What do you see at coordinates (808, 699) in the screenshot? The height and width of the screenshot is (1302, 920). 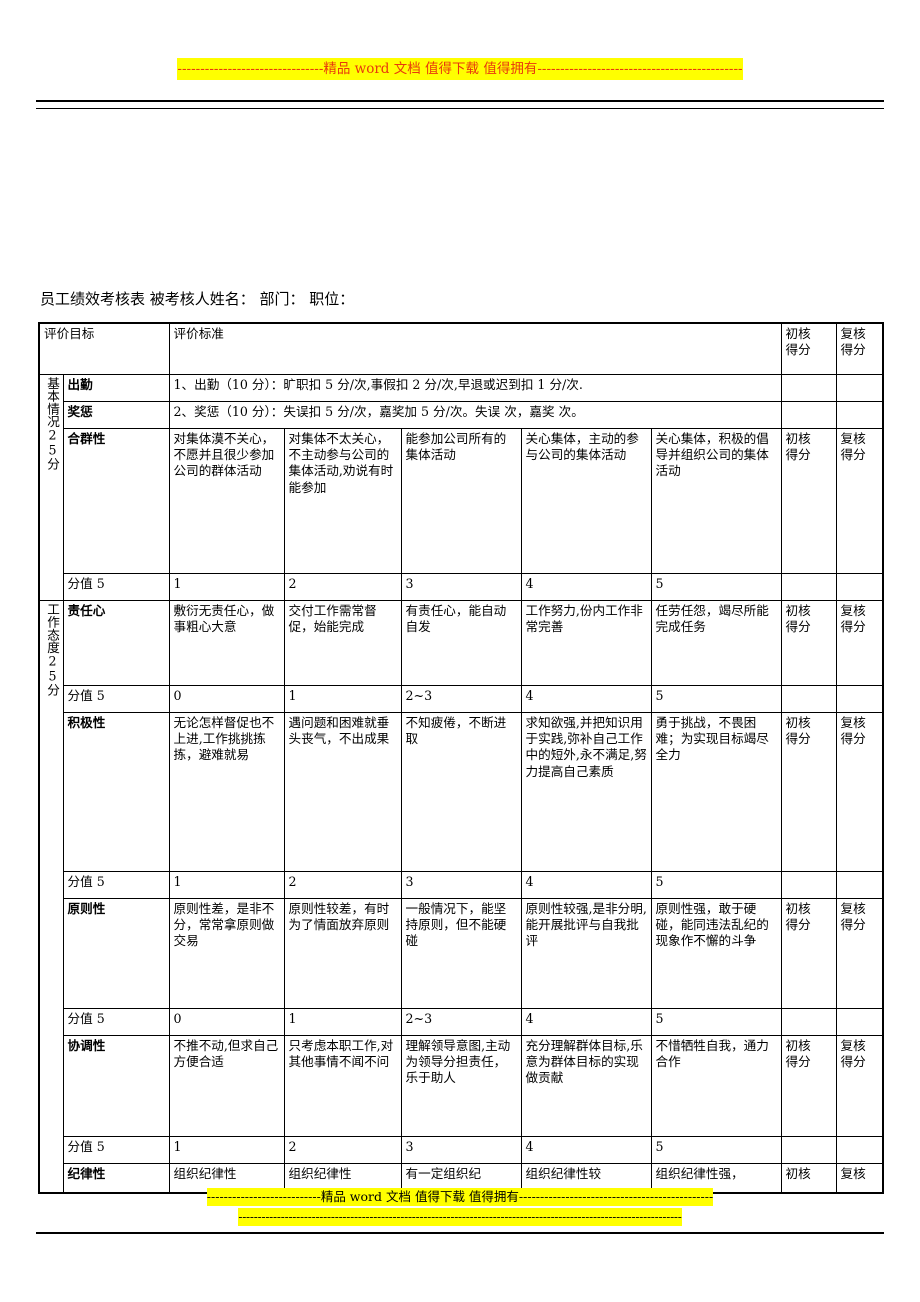 I see `first-score-blank-responsibility` at bounding box center [808, 699].